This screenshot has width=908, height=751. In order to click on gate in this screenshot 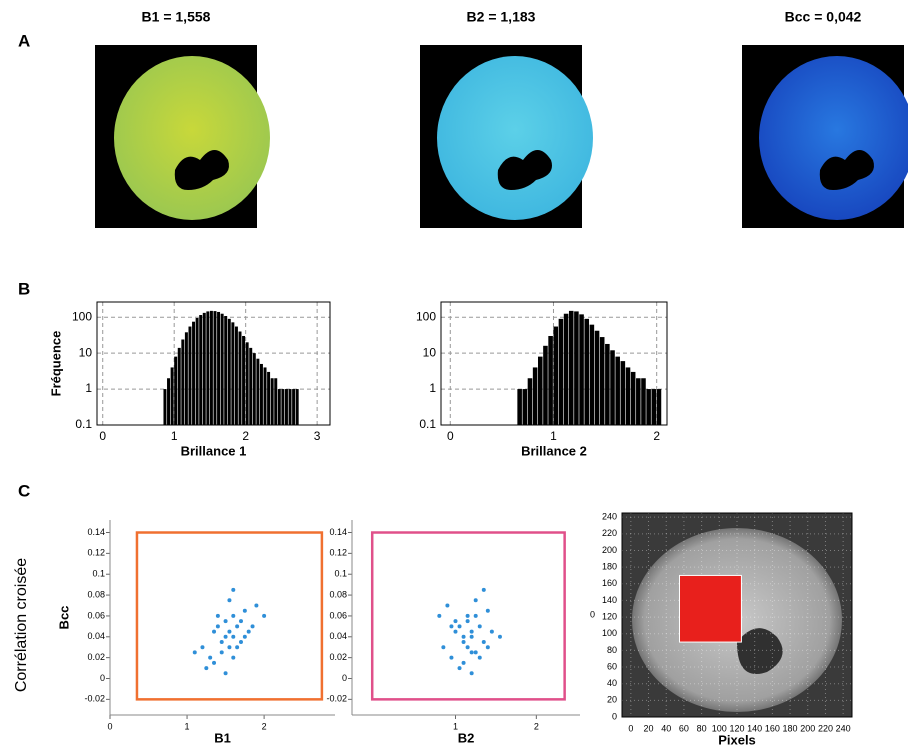, I will do `click(229, 616)`.